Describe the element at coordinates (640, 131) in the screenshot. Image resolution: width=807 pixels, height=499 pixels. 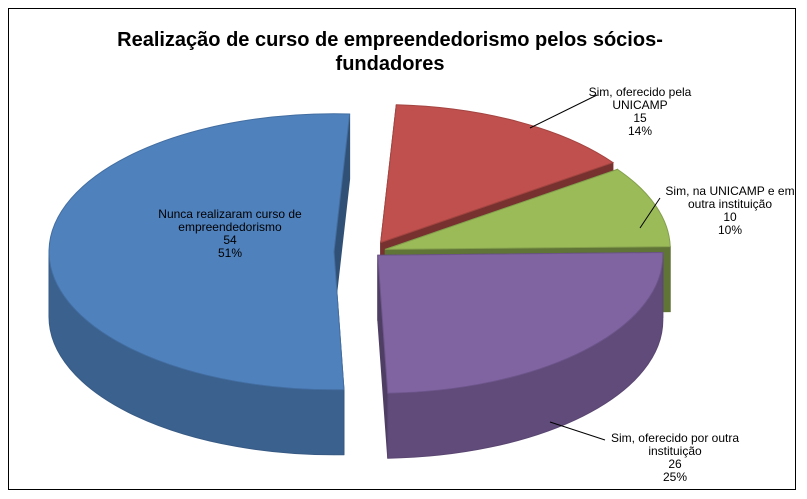
I see `label-percent: 14%` at that location.